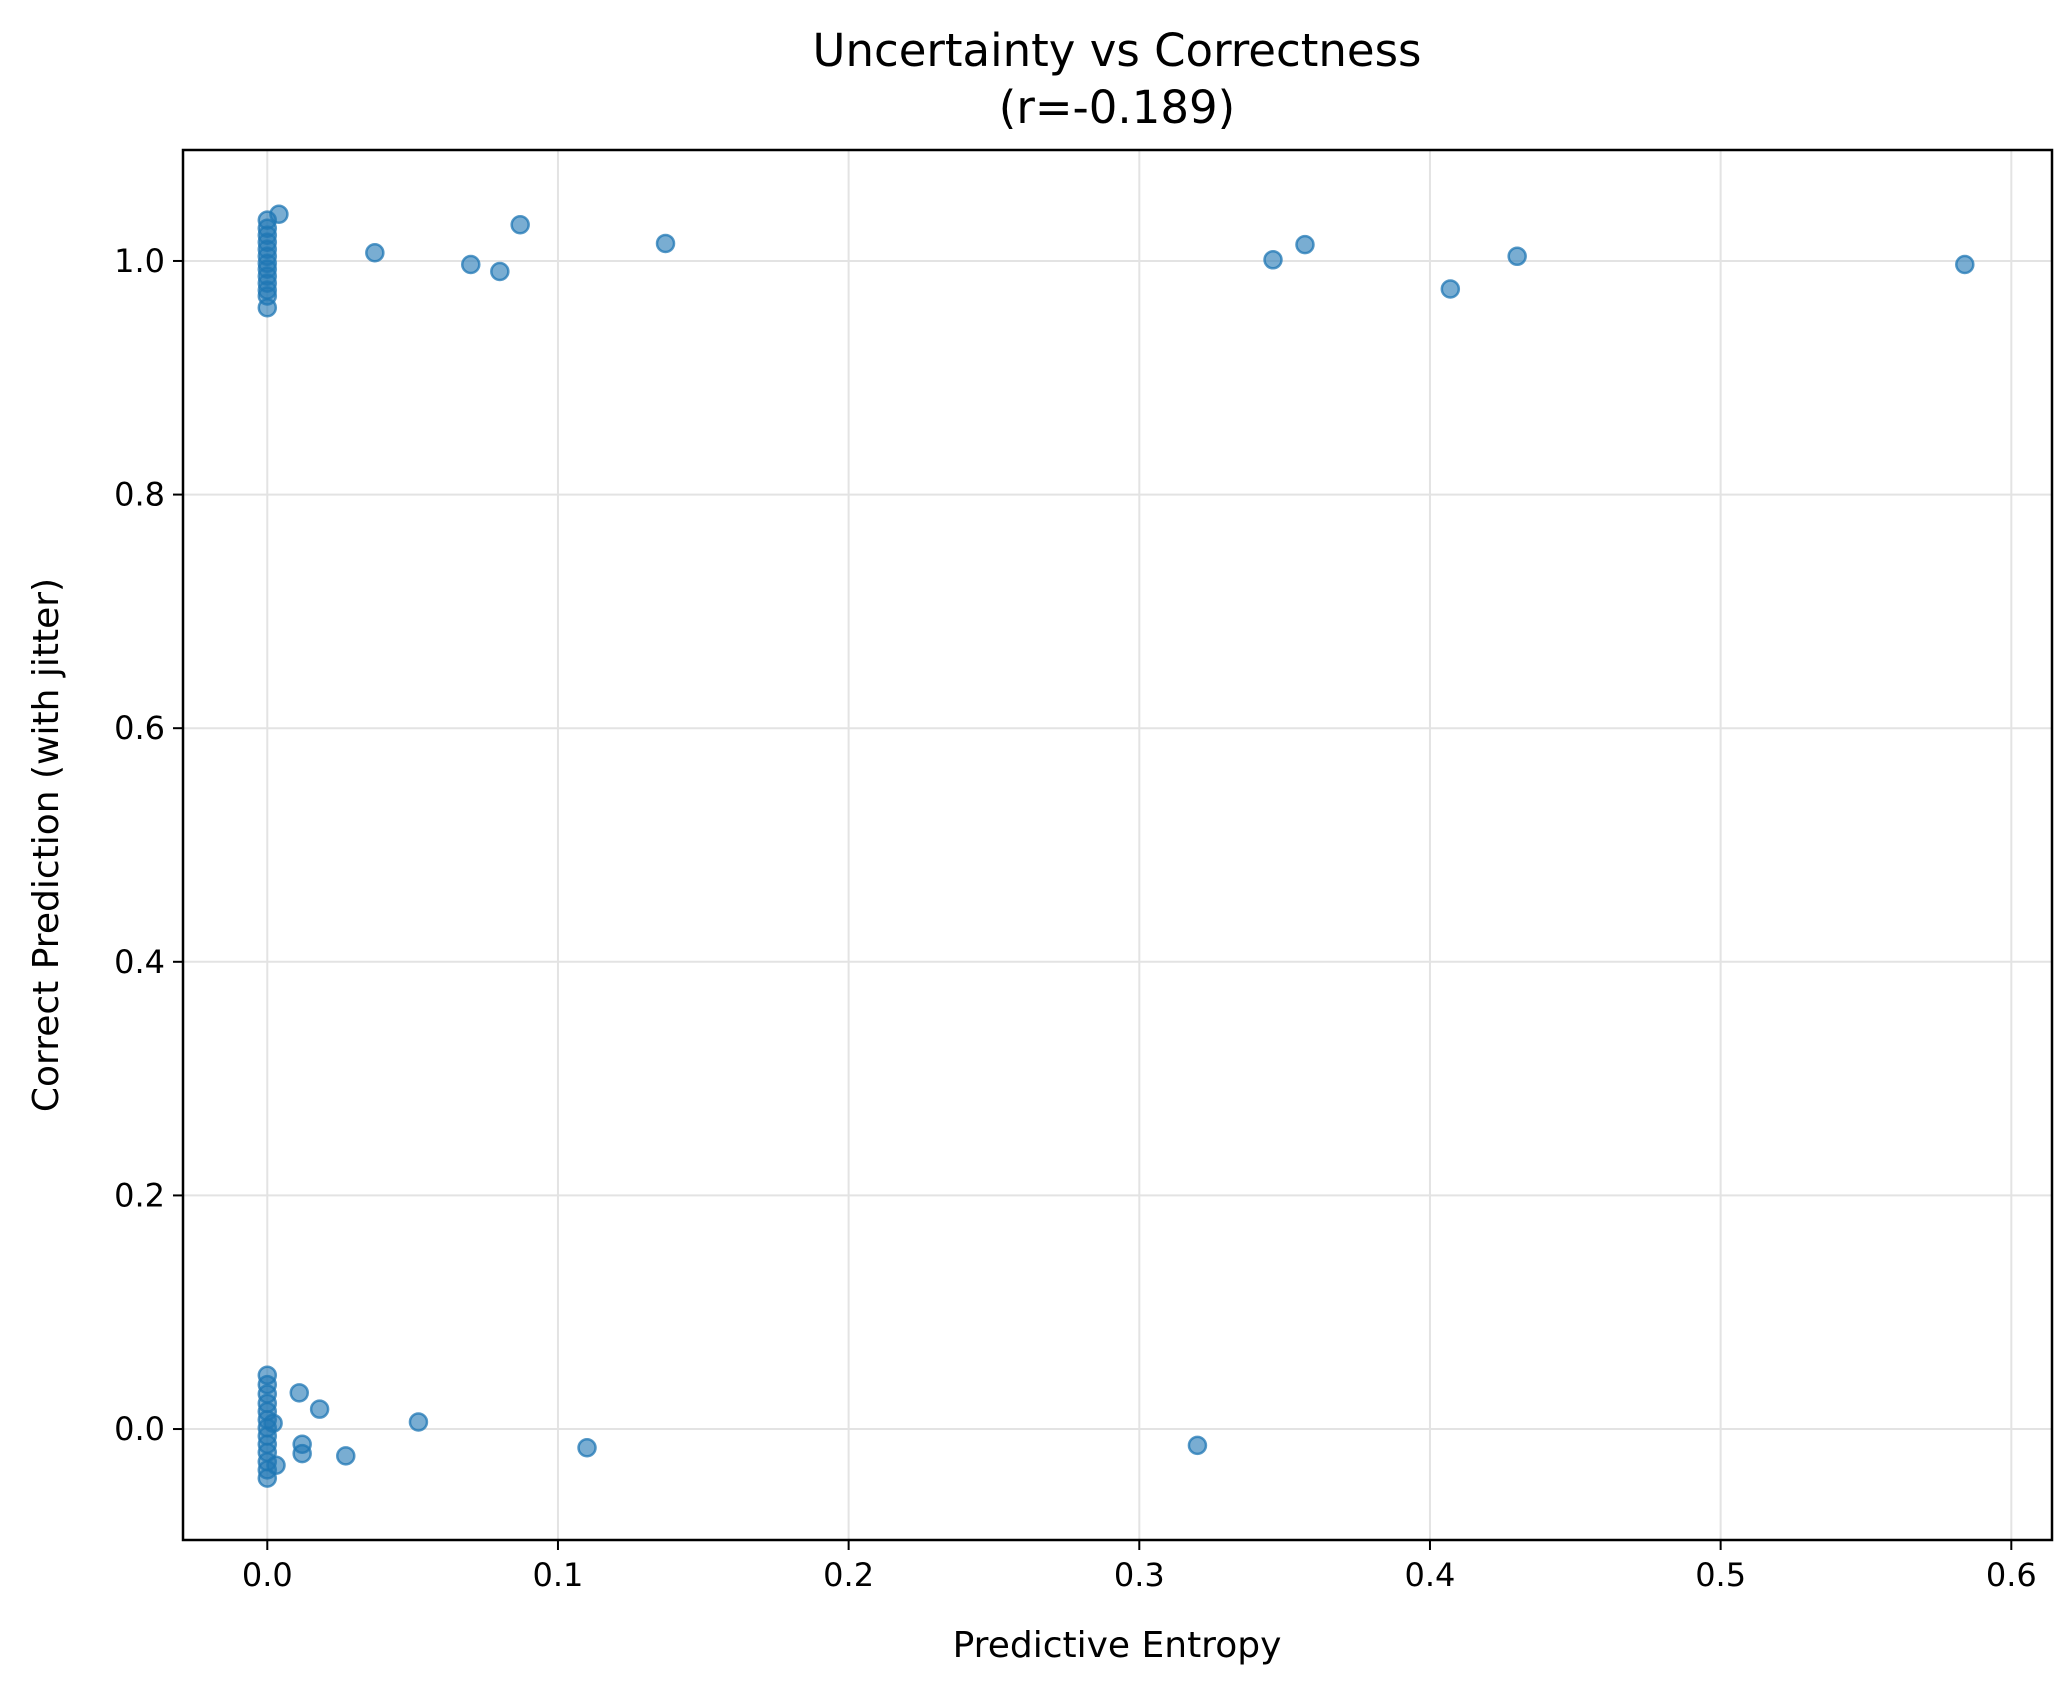 This screenshot has height=1690, width=2072. Describe the element at coordinates (139, 495) in the screenshot. I see `y-tick-label: 0.8` at that location.